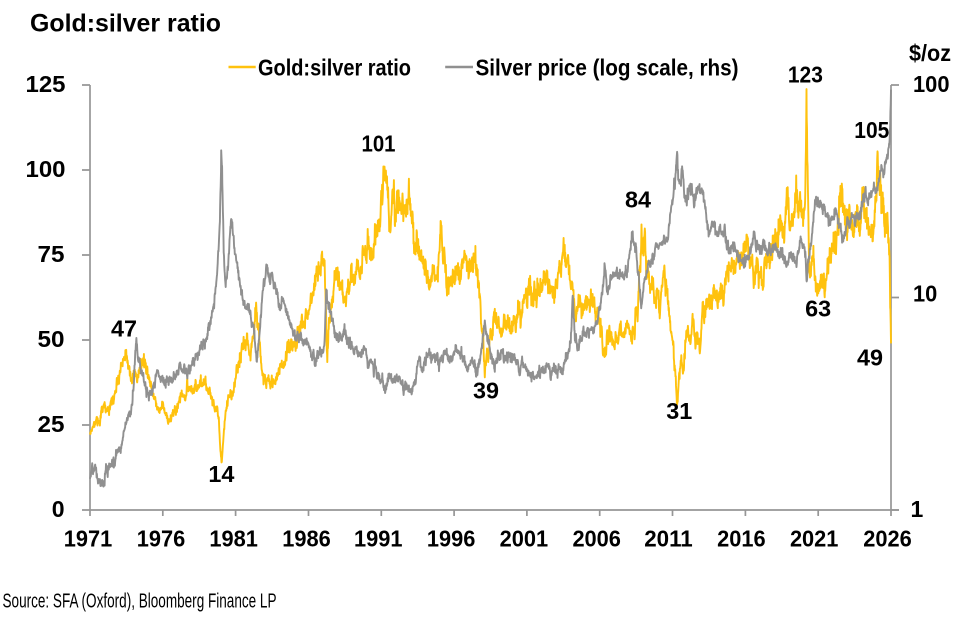 The height and width of the screenshot is (621, 954). Describe the element at coordinates (46, 84) in the screenshot. I see `svg-text: 125` at that location.